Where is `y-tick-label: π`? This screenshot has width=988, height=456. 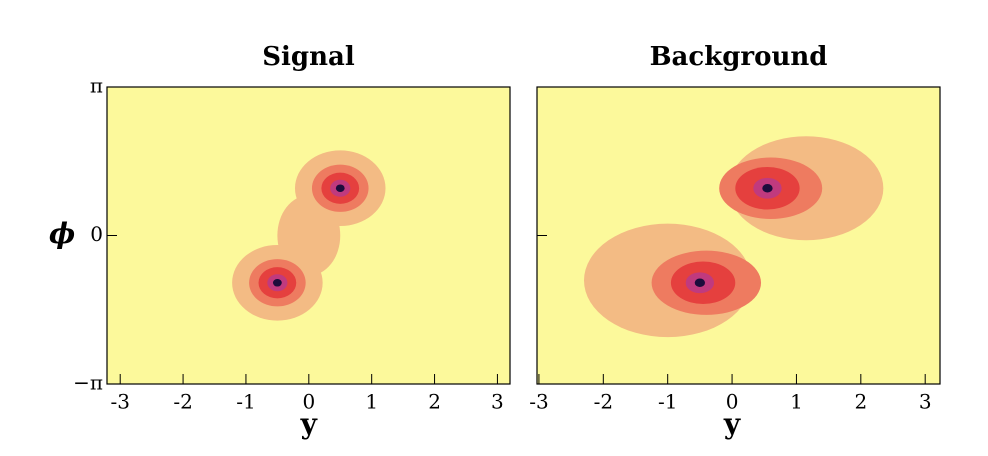 y-tick-label: π is located at coordinates (96, 86).